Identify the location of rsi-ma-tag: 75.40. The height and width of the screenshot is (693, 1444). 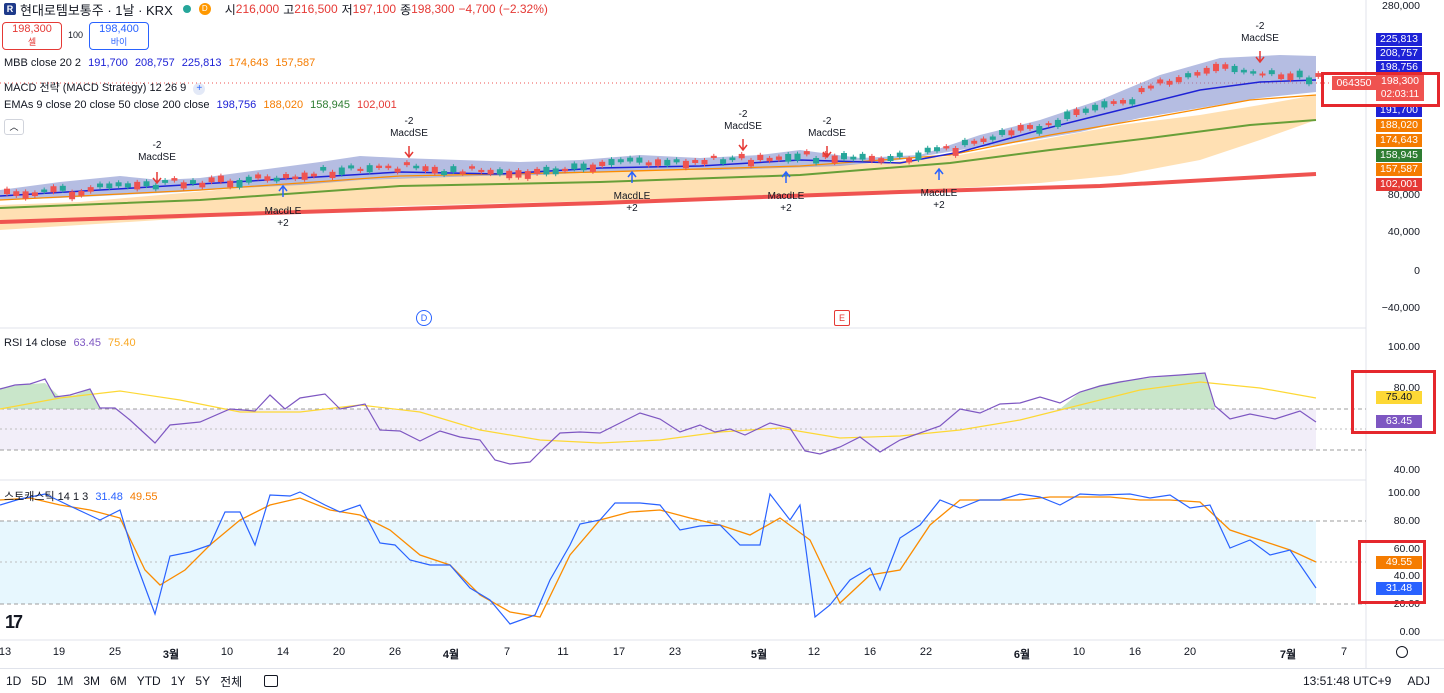
(1399, 397).